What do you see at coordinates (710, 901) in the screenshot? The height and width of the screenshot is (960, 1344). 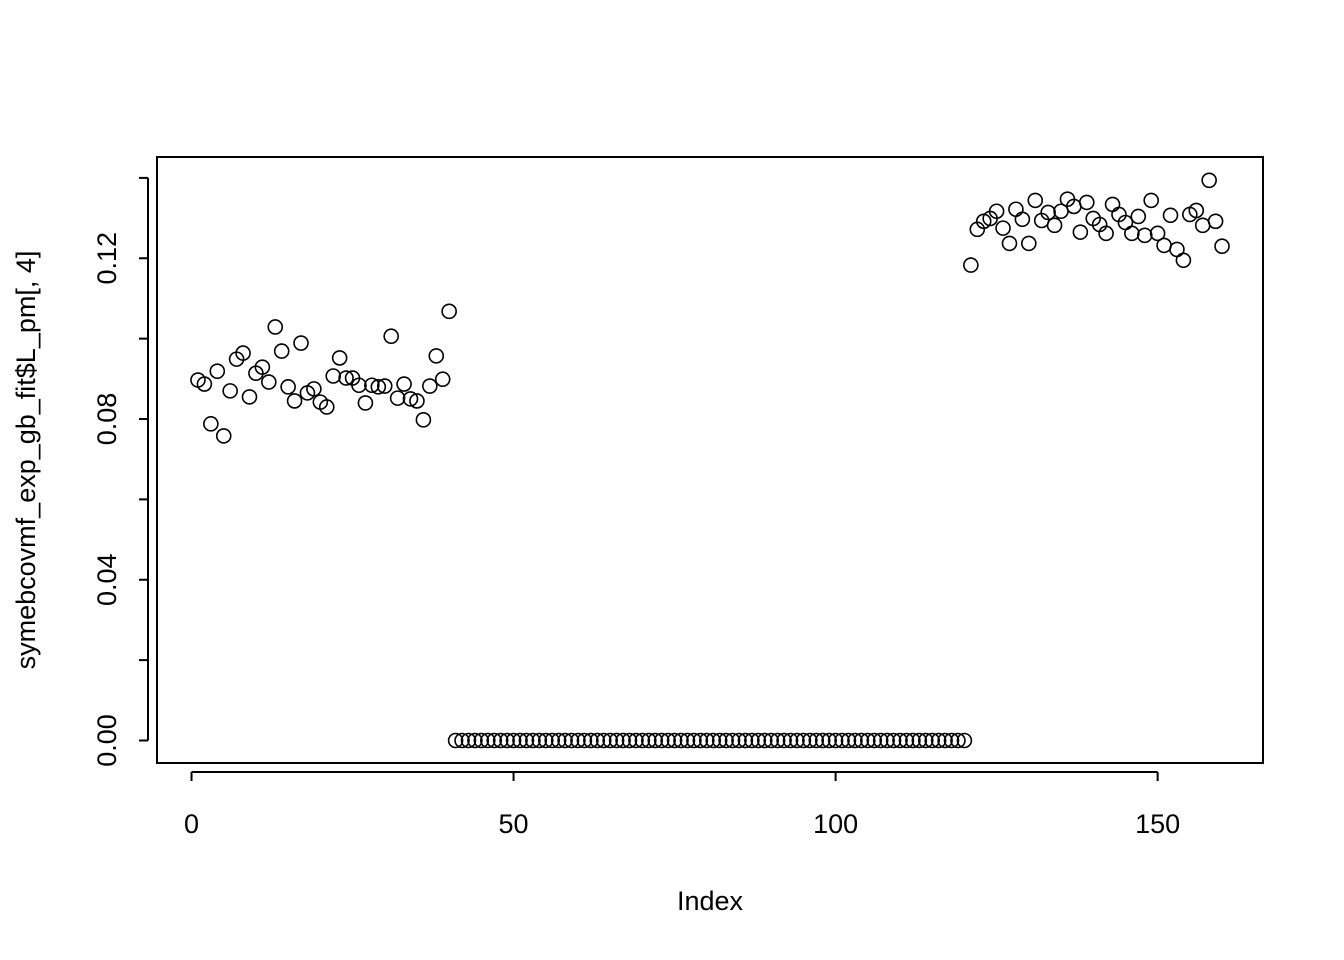 I see `x-axis-label: Index` at bounding box center [710, 901].